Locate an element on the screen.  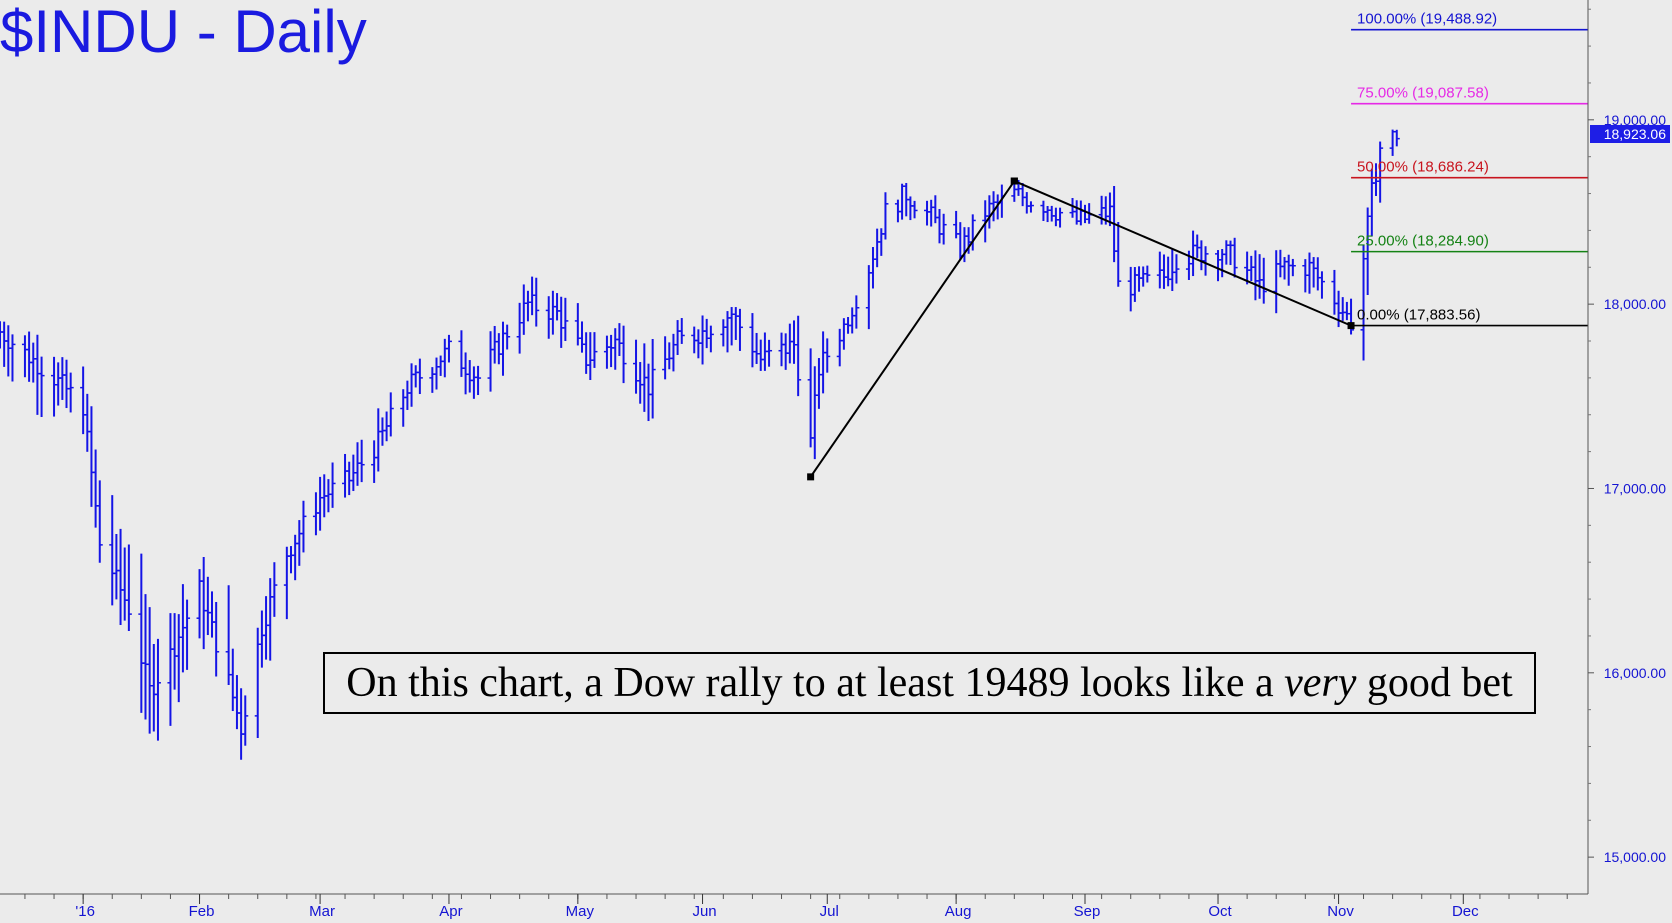
fib-level-label: 25.00% (18,284.90) is located at coordinates (1423, 241).